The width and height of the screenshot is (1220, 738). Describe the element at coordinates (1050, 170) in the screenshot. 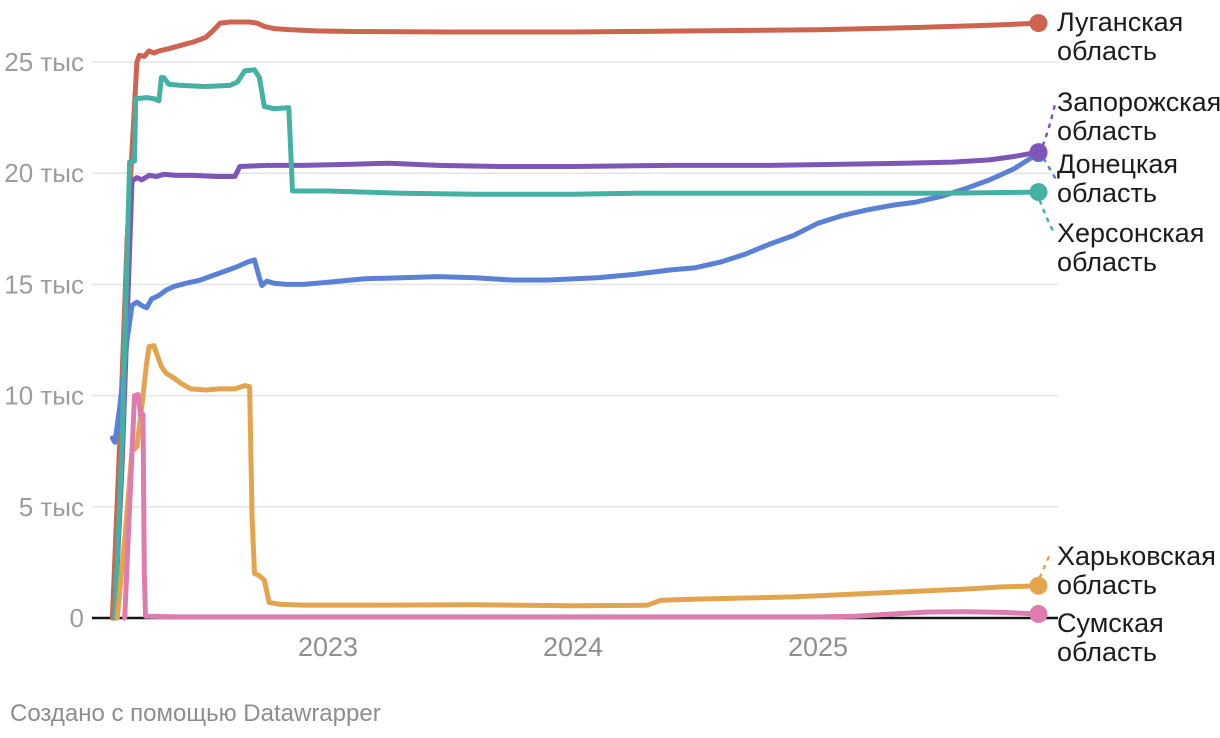

I see `leader-line-donetsk` at that location.